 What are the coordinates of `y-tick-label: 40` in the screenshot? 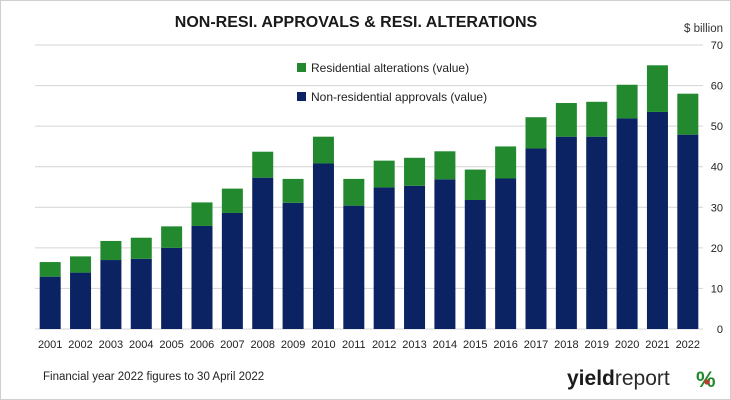 It's located at (717, 168).